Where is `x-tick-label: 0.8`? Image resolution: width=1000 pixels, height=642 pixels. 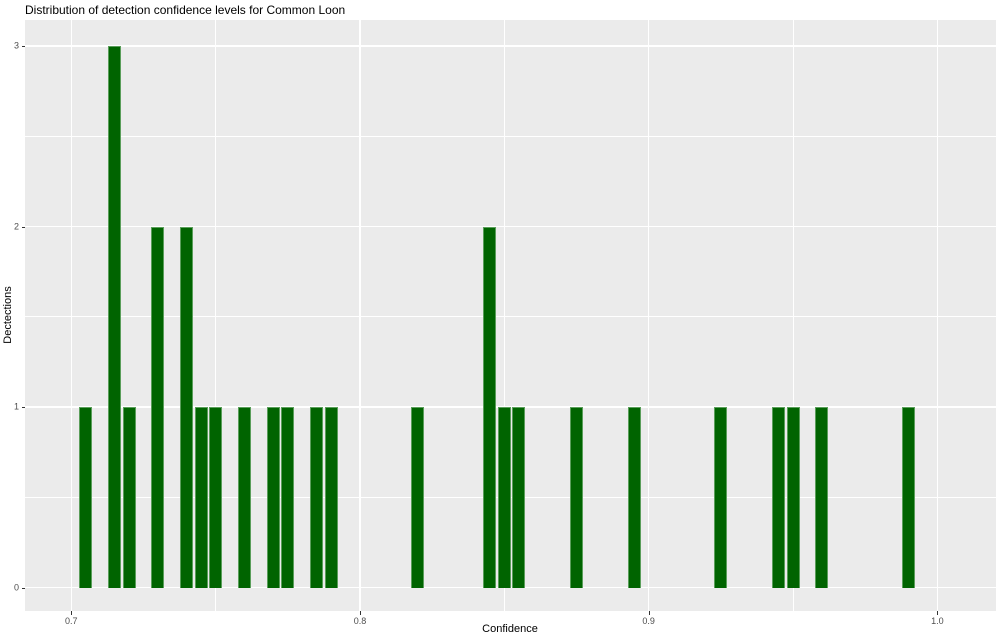 x-tick-label: 0.8 is located at coordinates (360, 621).